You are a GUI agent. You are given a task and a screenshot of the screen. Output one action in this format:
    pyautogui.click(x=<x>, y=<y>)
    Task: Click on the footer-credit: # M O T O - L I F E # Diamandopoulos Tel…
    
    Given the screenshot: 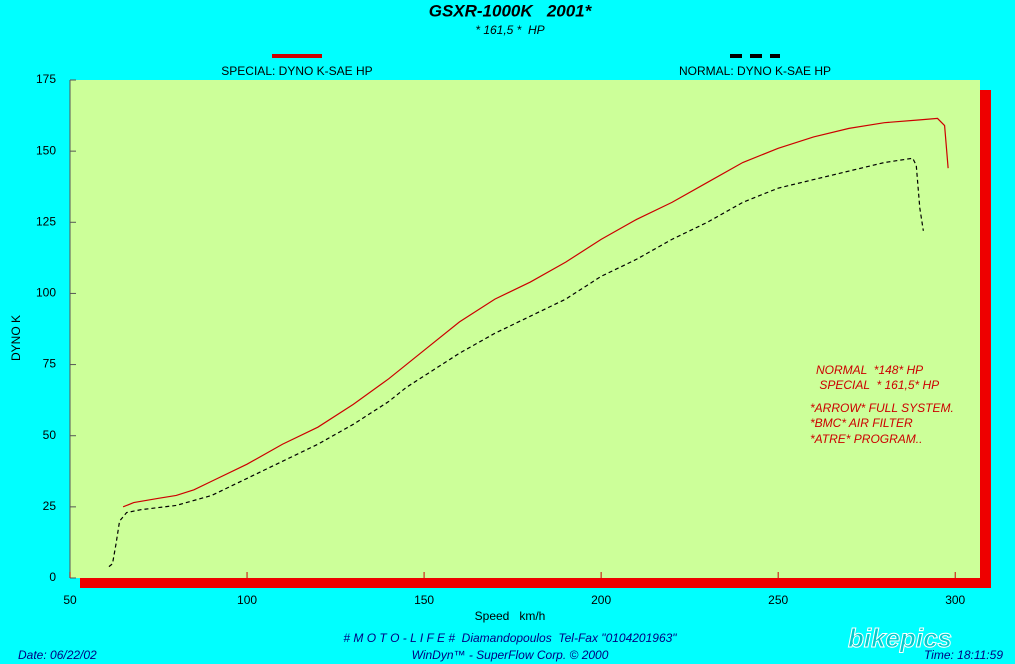 What is the action you would take?
    pyautogui.click(x=510, y=638)
    